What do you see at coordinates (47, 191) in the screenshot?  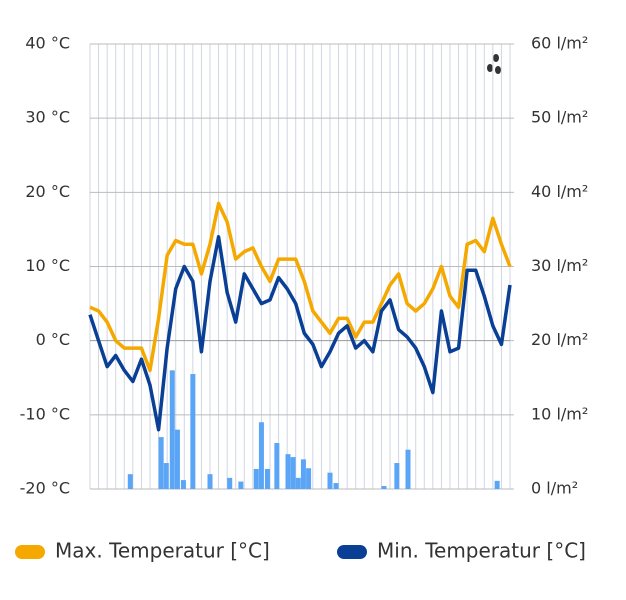 I see `y-tick-label: 20 °C` at bounding box center [47, 191].